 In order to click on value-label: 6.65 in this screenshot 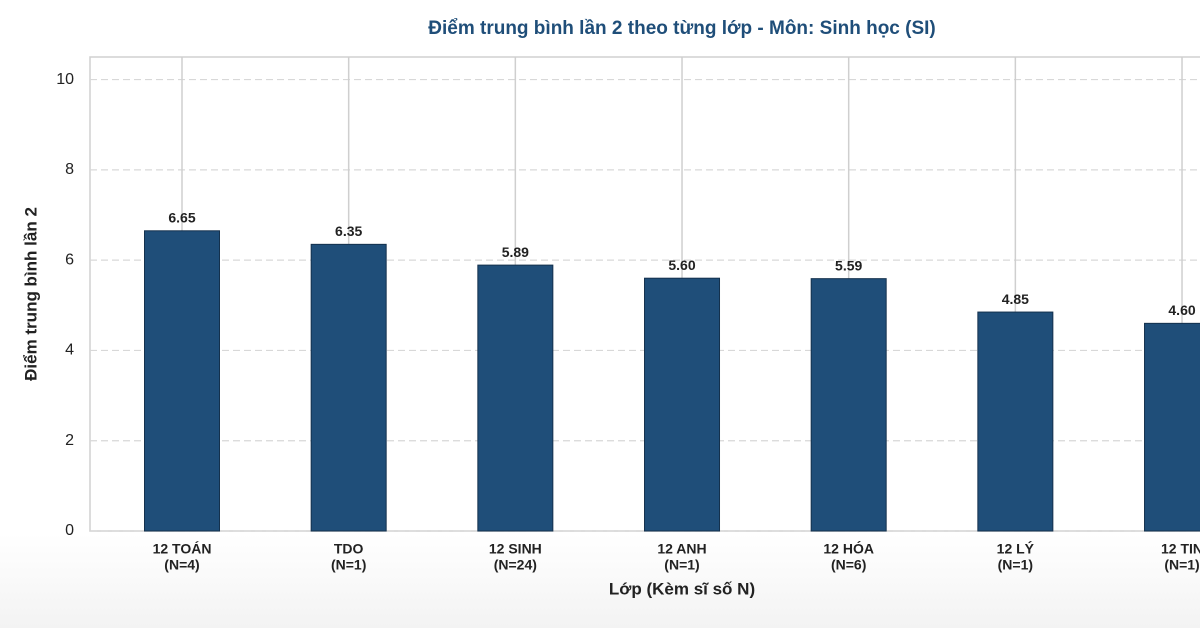, I will do `click(181, 218)`.